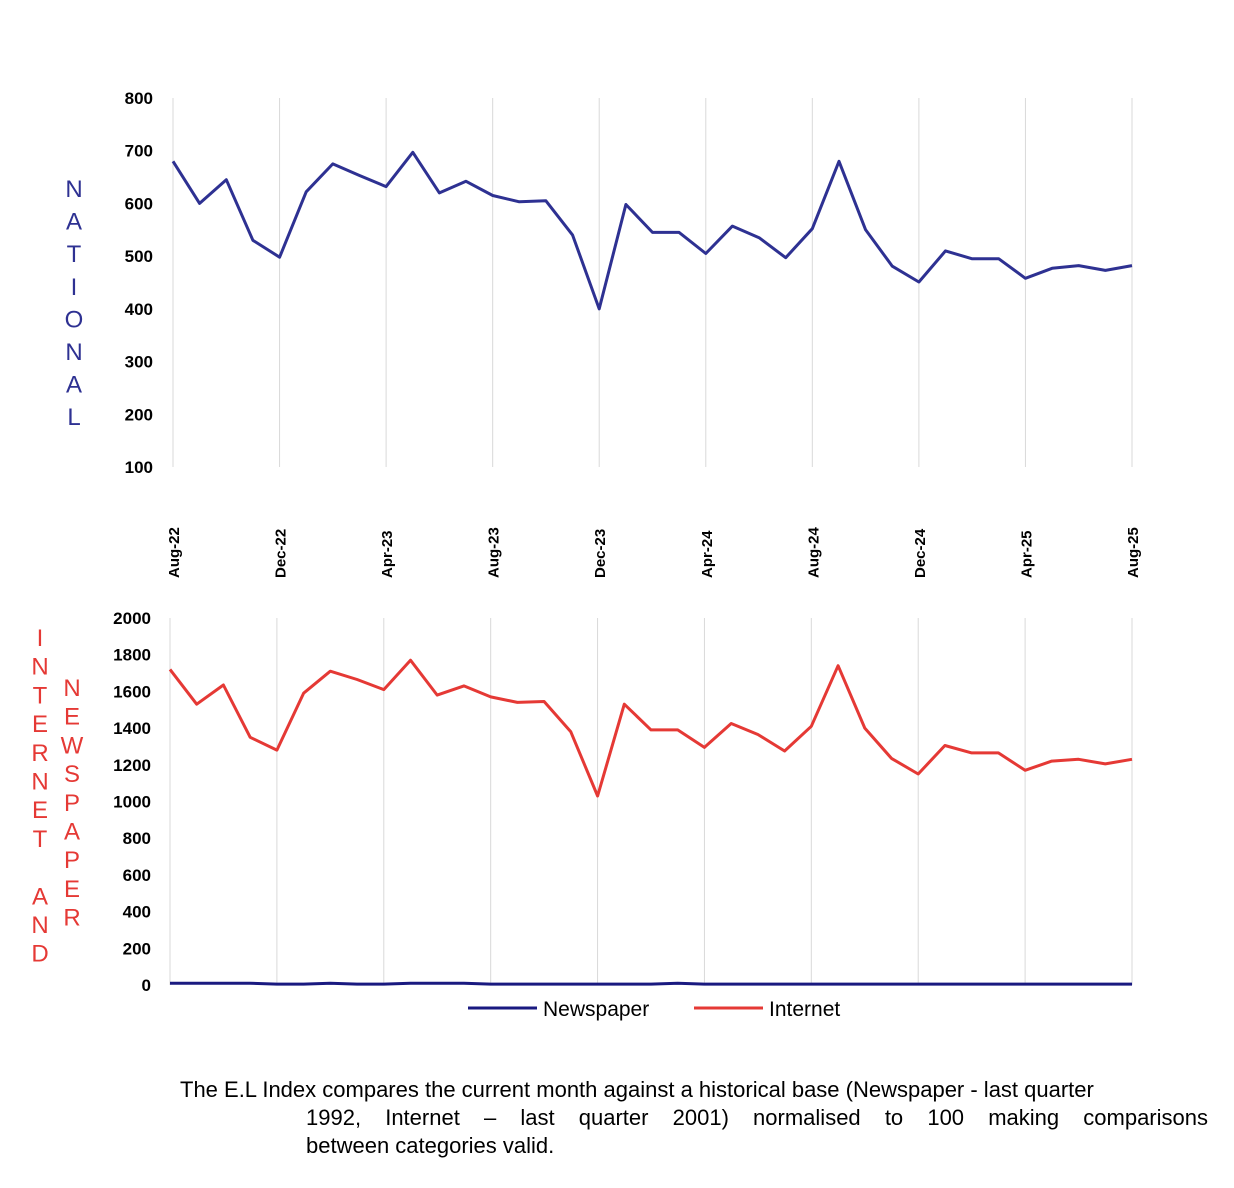  What do you see at coordinates (132, 802) in the screenshot?
I see `media-y-tick-label: 1000` at bounding box center [132, 802].